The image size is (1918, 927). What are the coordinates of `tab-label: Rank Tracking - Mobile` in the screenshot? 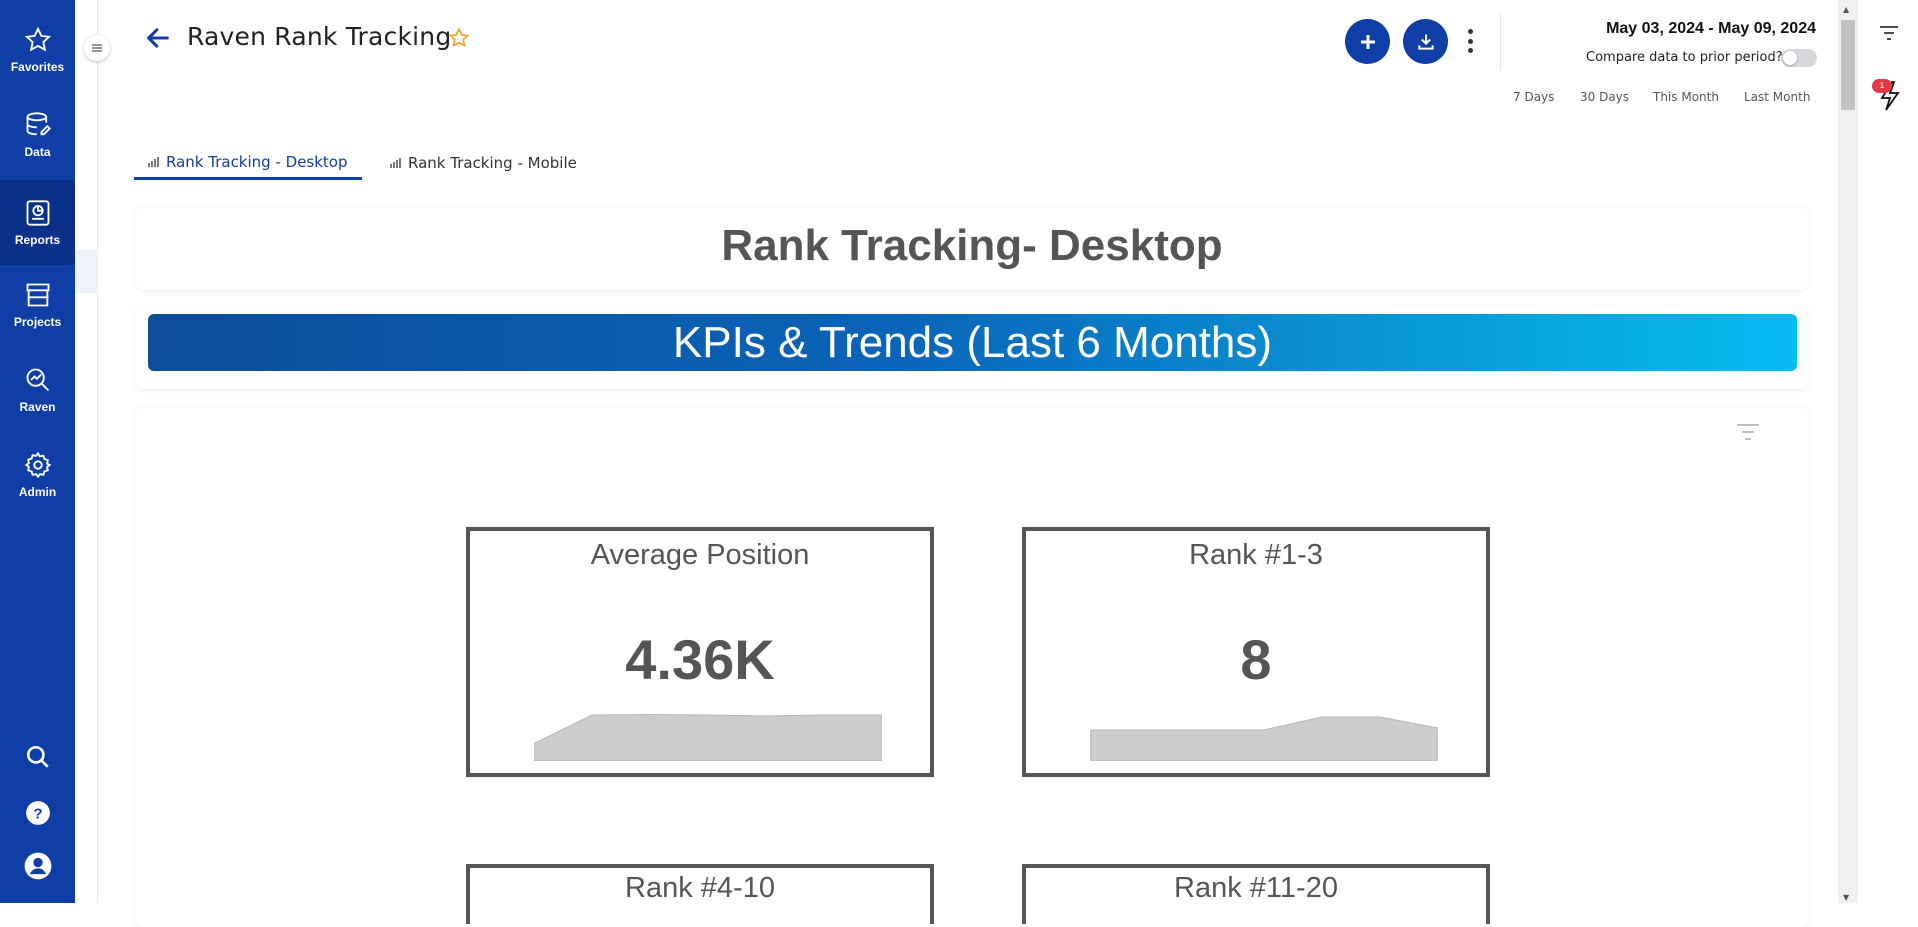 It's located at (492, 163).